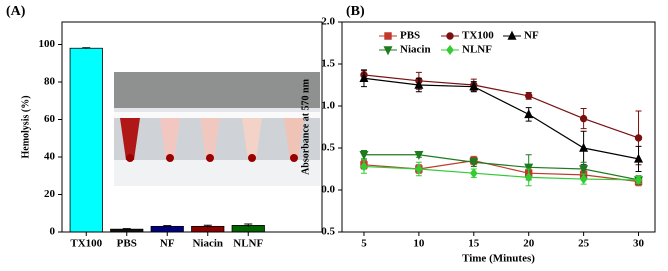 The height and width of the screenshot is (271, 668). Describe the element at coordinates (364, 244) in the screenshot. I see `x-tick-label: 5` at that location.